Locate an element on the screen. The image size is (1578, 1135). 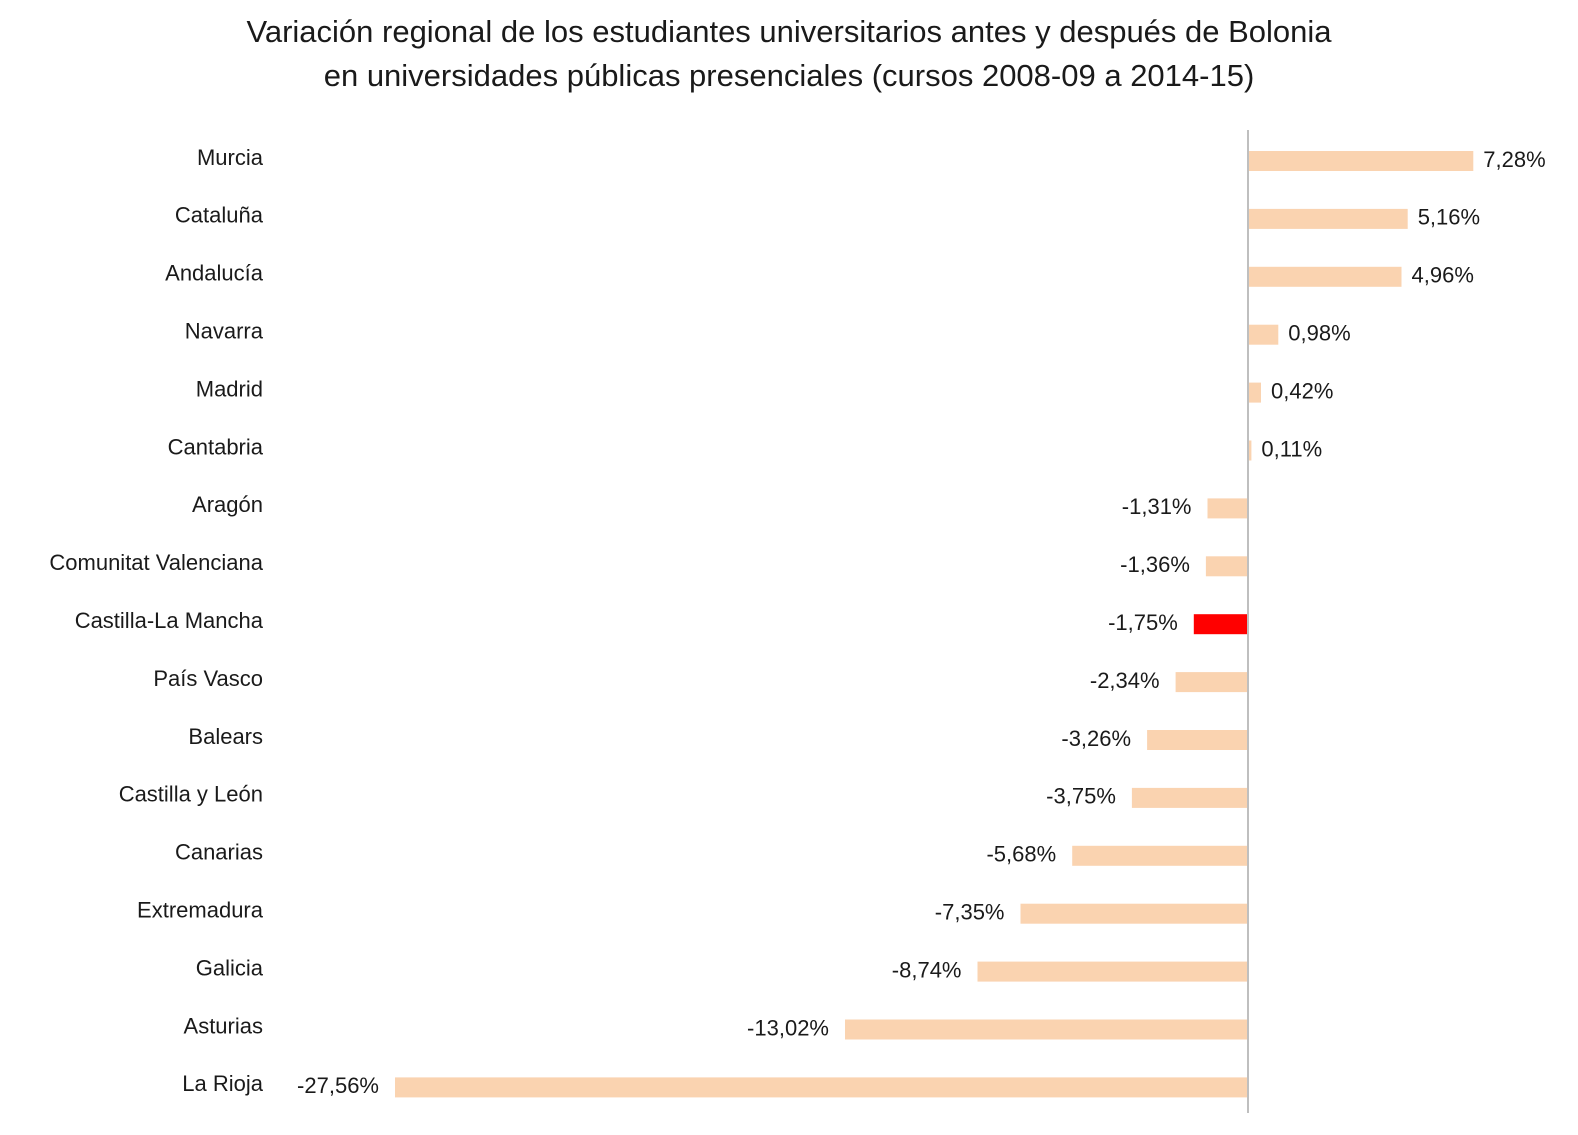
category-label-galicia: Galicia is located at coordinates (230, 967).